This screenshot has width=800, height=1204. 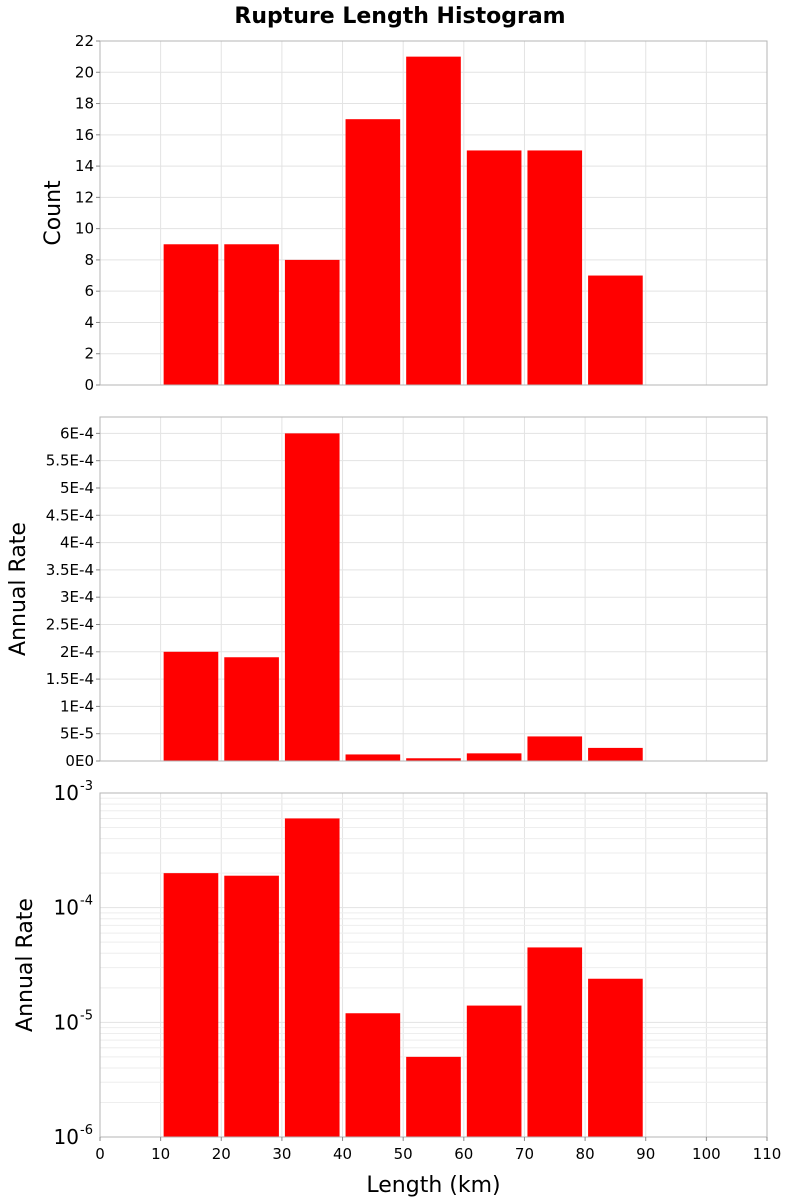 I want to click on x-tick-label: 110, so click(x=767, y=1154).